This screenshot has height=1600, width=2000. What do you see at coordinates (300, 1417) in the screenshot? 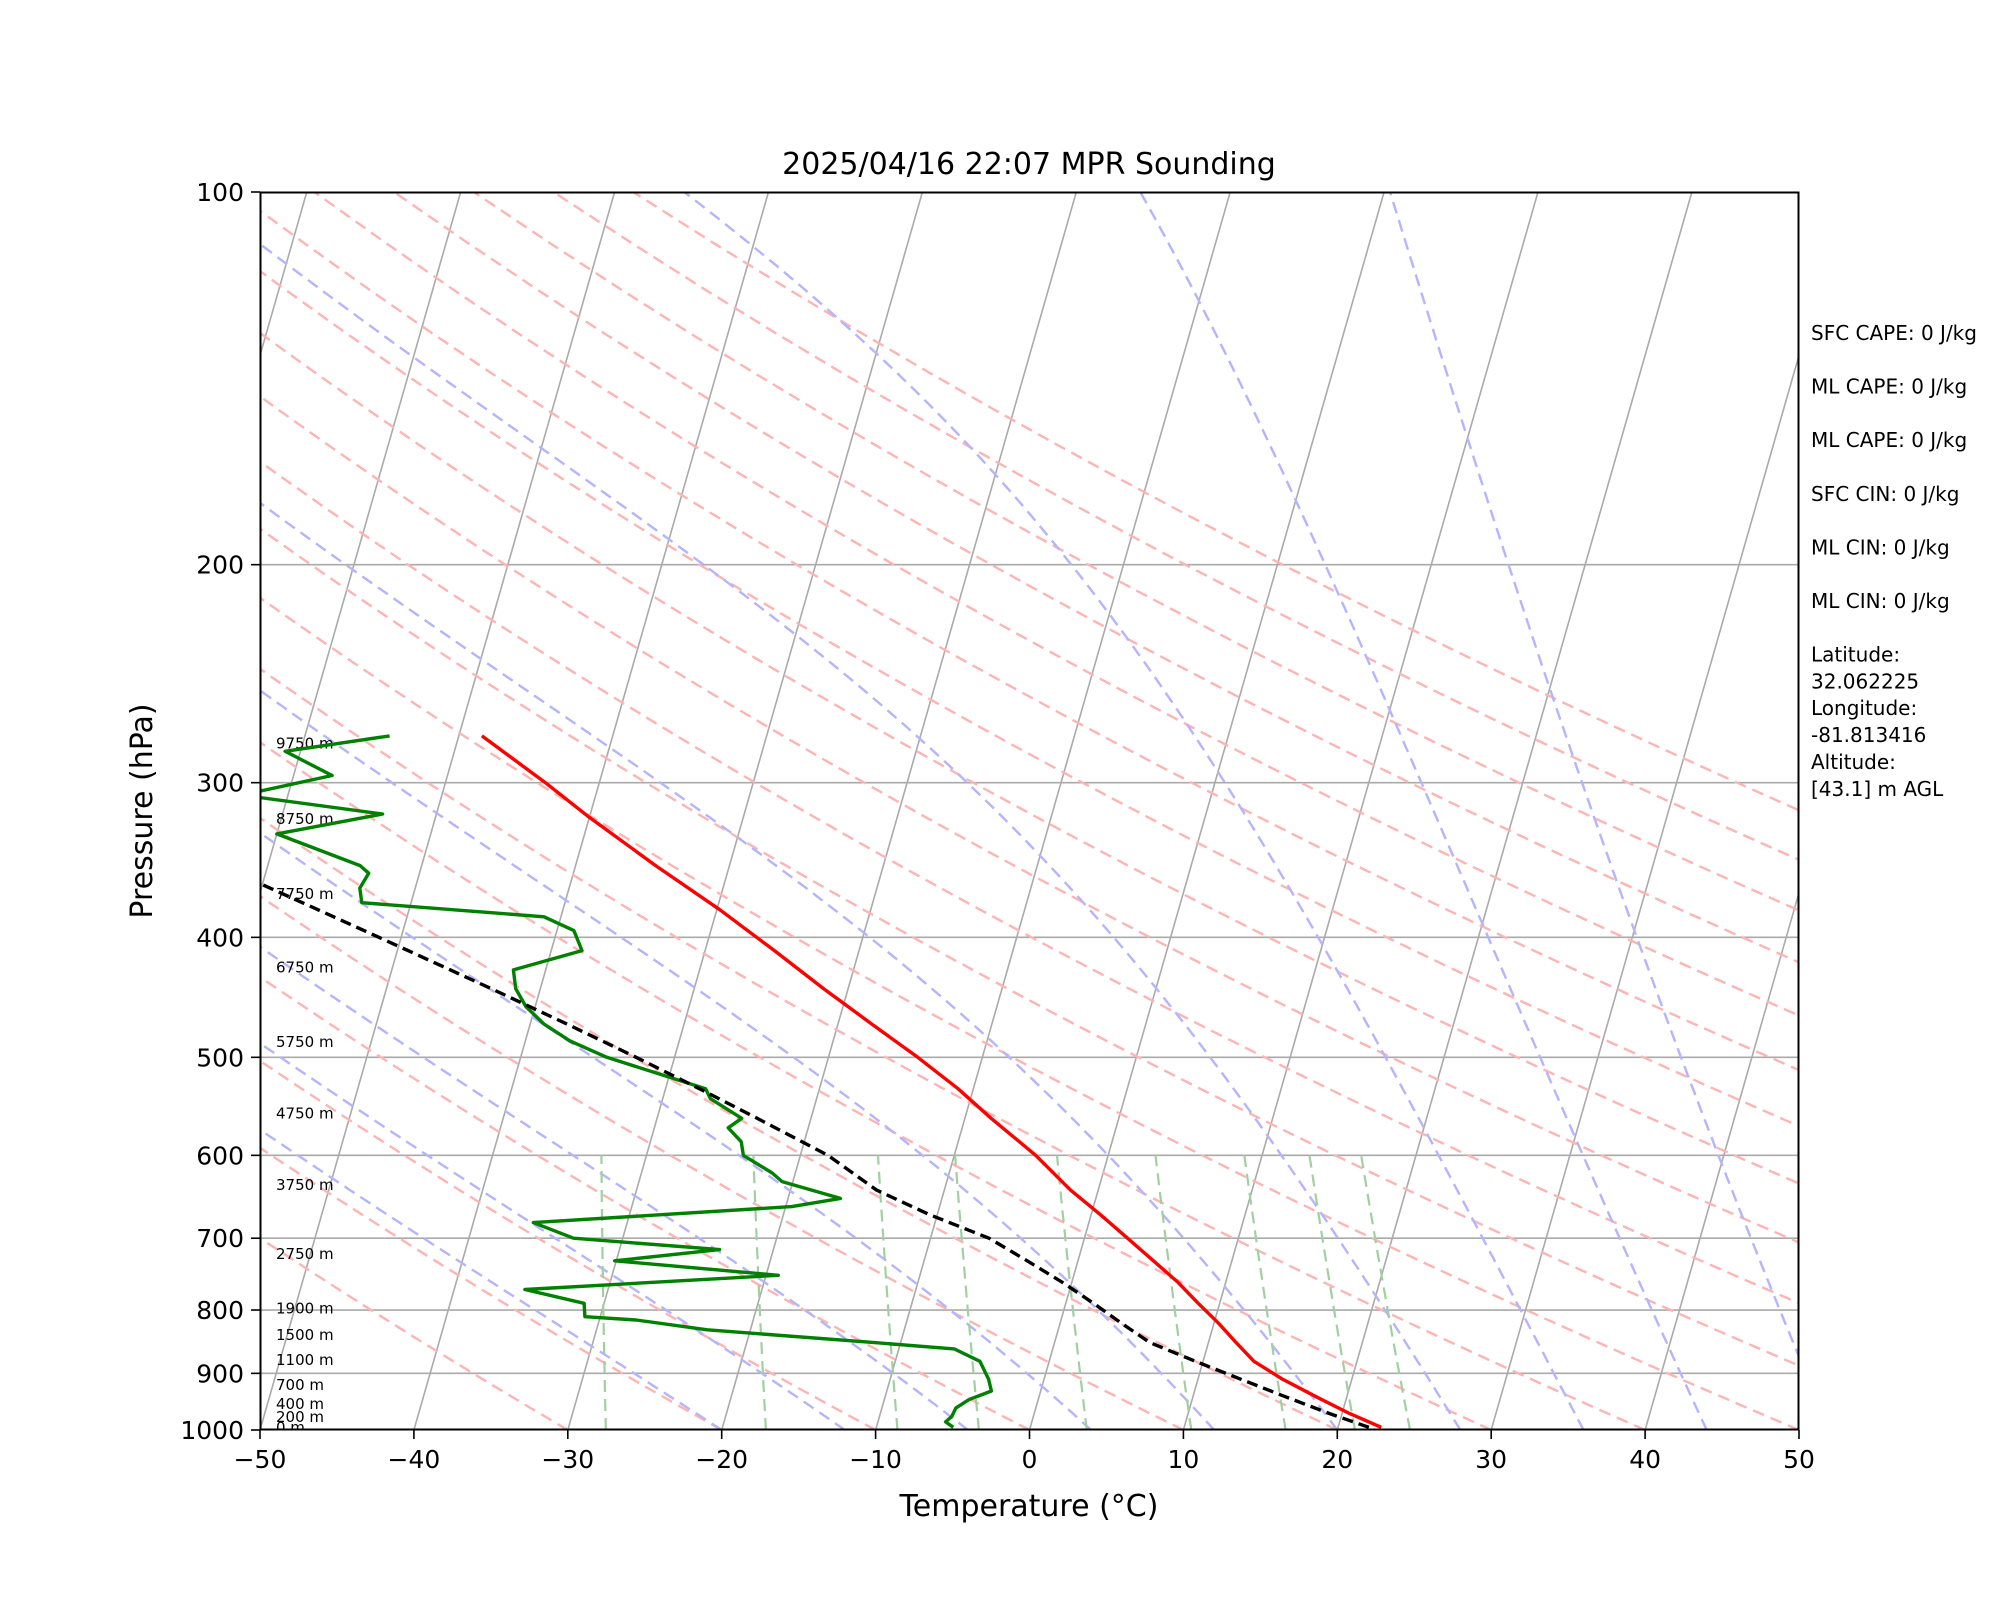
I see `height-label: 200 m` at bounding box center [300, 1417].